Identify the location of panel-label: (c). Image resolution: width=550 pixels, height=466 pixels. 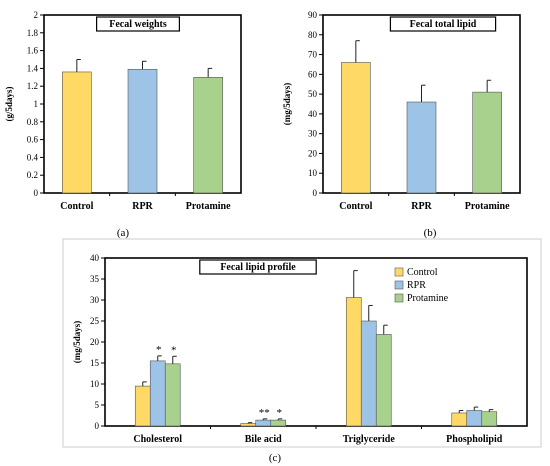
(275, 458).